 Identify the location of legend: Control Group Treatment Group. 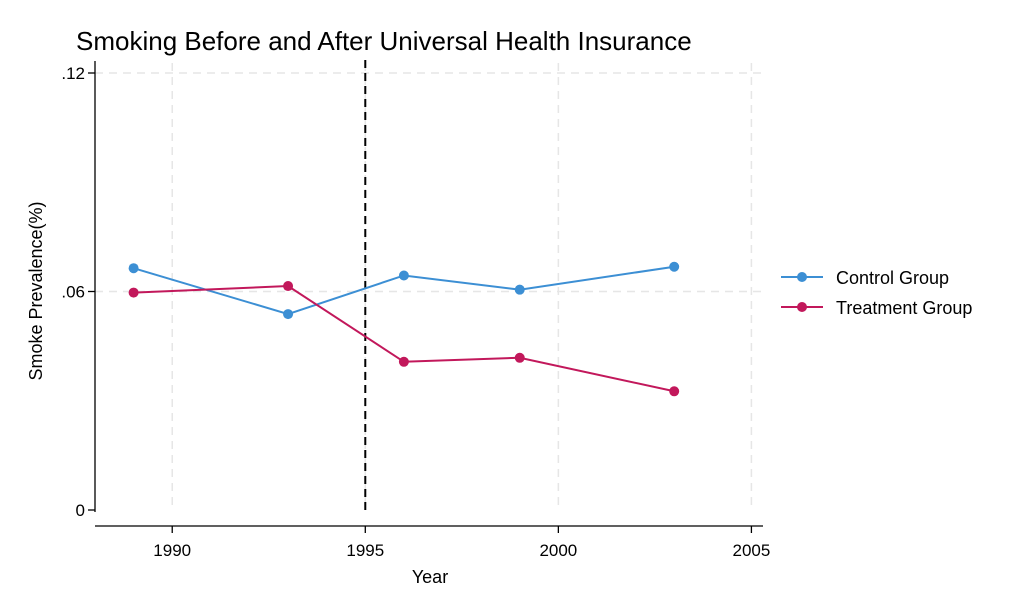
(876, 293).